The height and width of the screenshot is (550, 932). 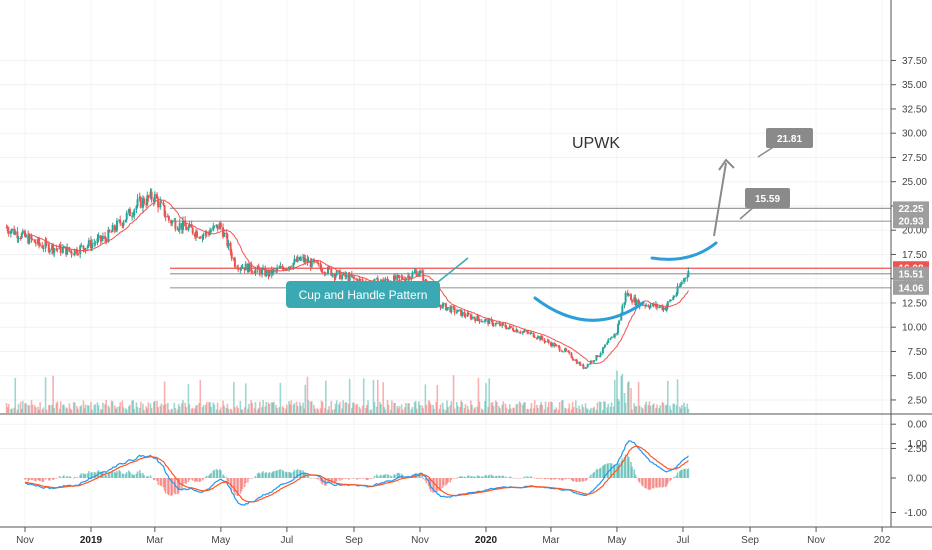 I want to click on price-level-tag-label: 15.51, so click(x=910, y=274).